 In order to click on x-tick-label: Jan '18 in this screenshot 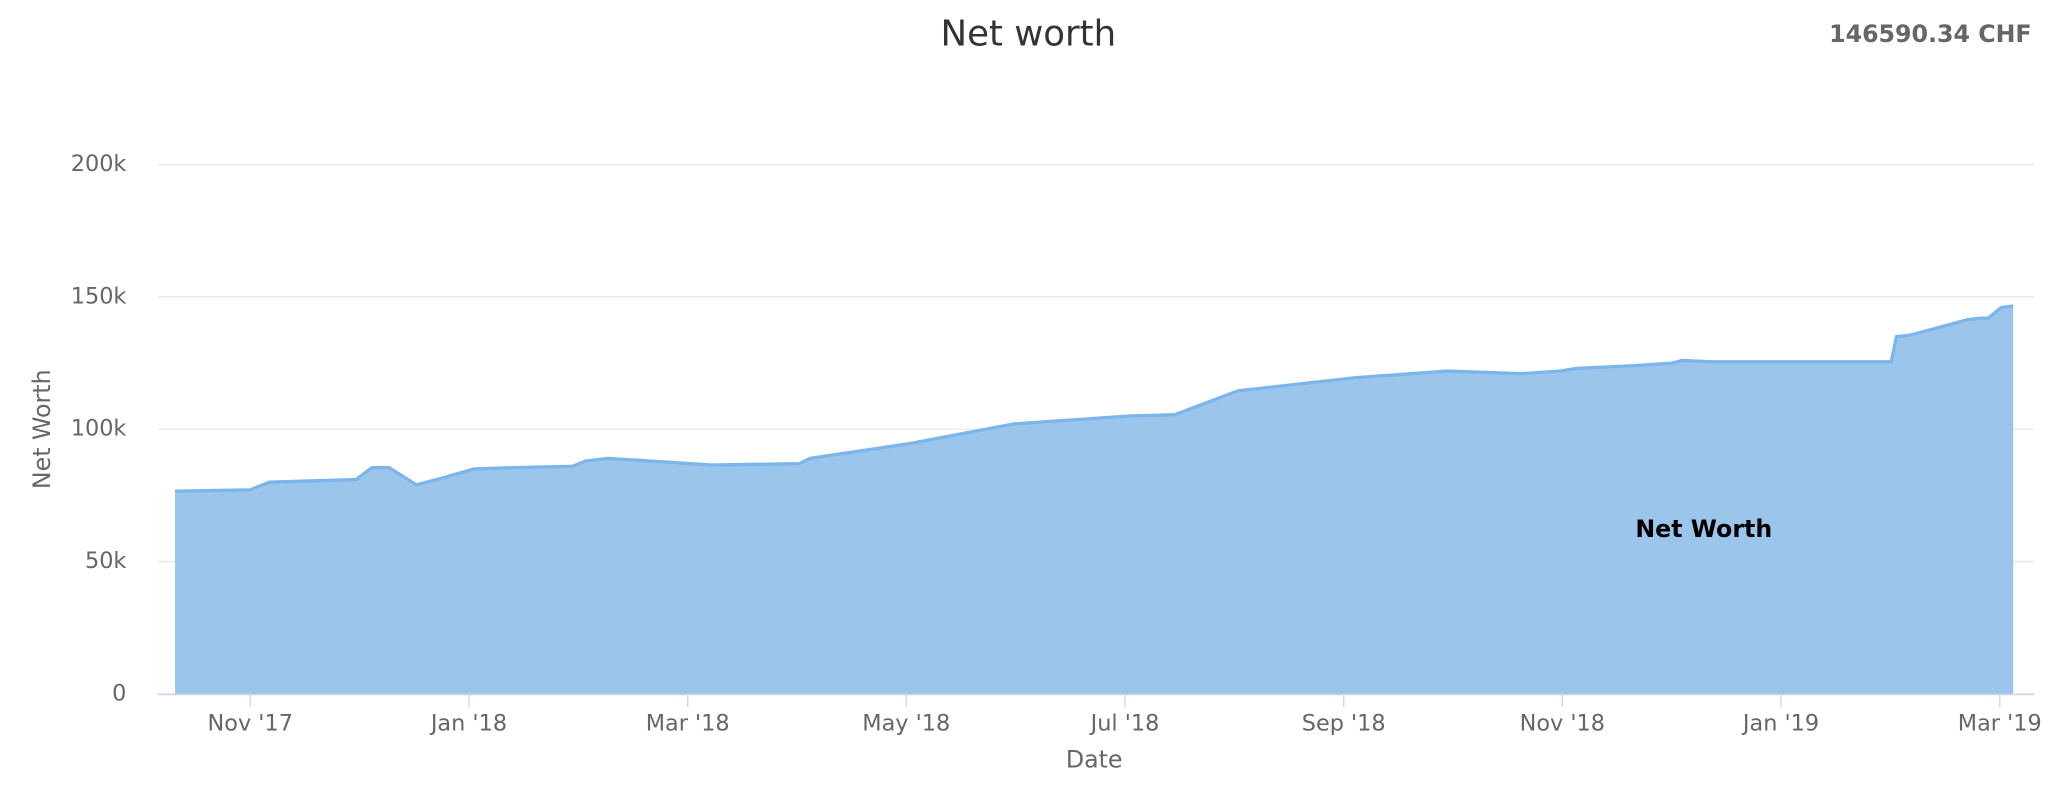, I will do `click(468, 724)`.